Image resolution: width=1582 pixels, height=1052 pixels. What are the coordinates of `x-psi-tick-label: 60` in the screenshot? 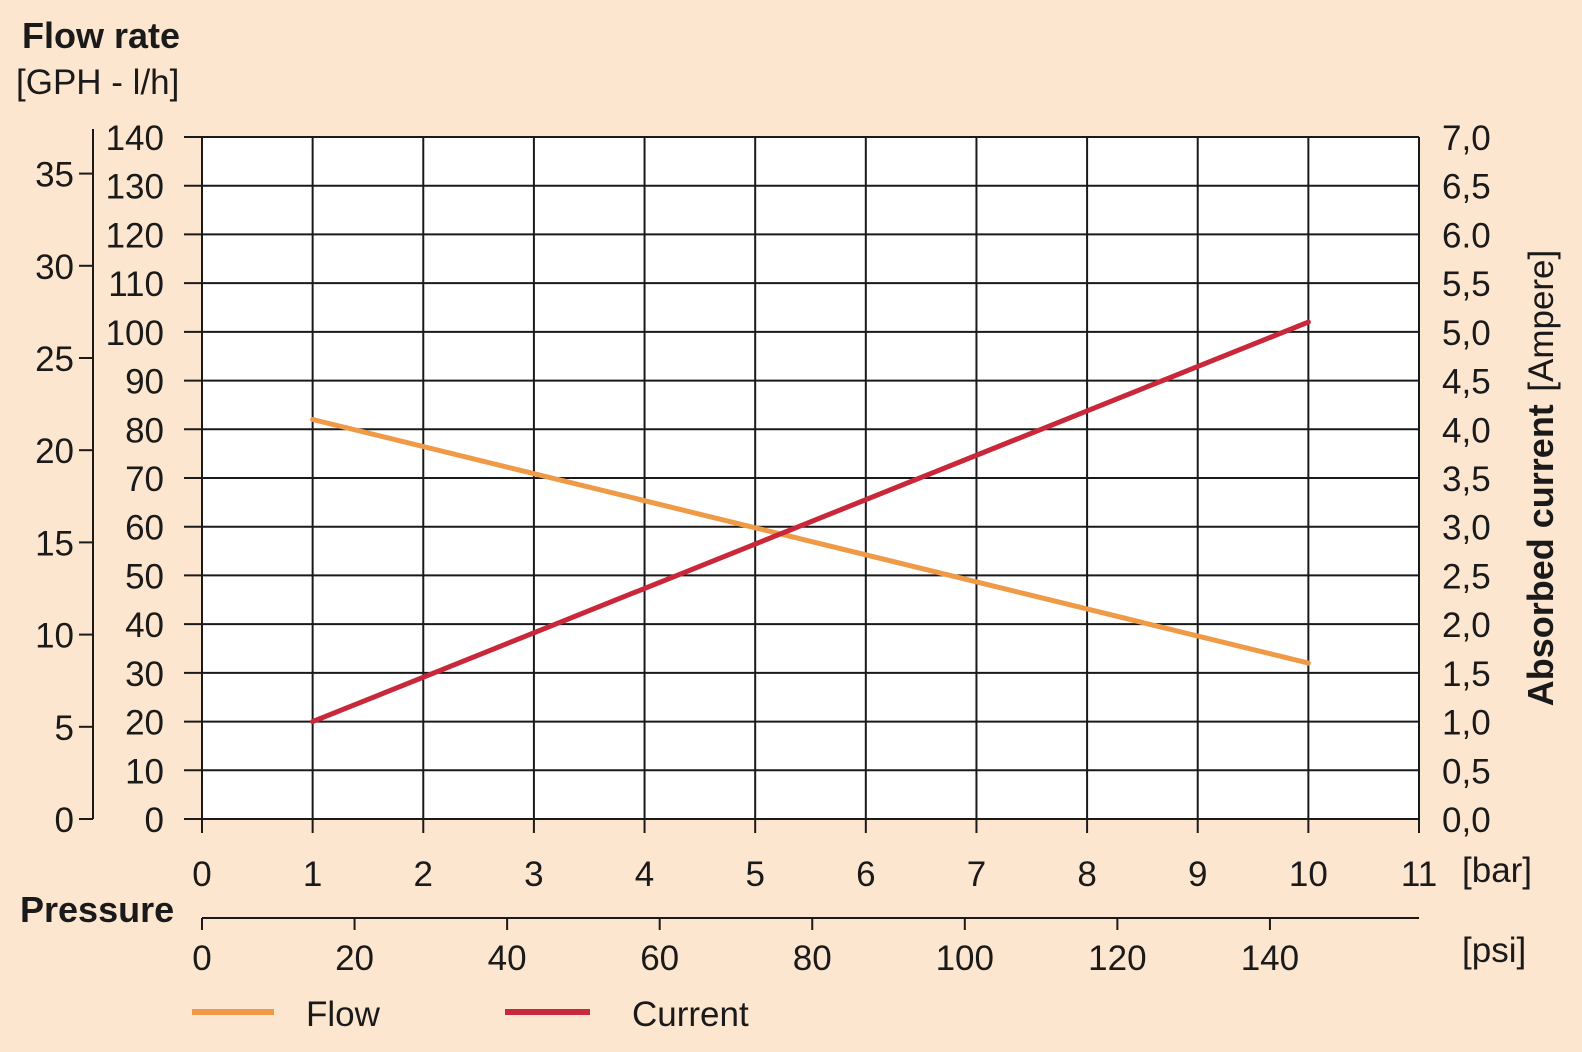 It's located at (659, 958).